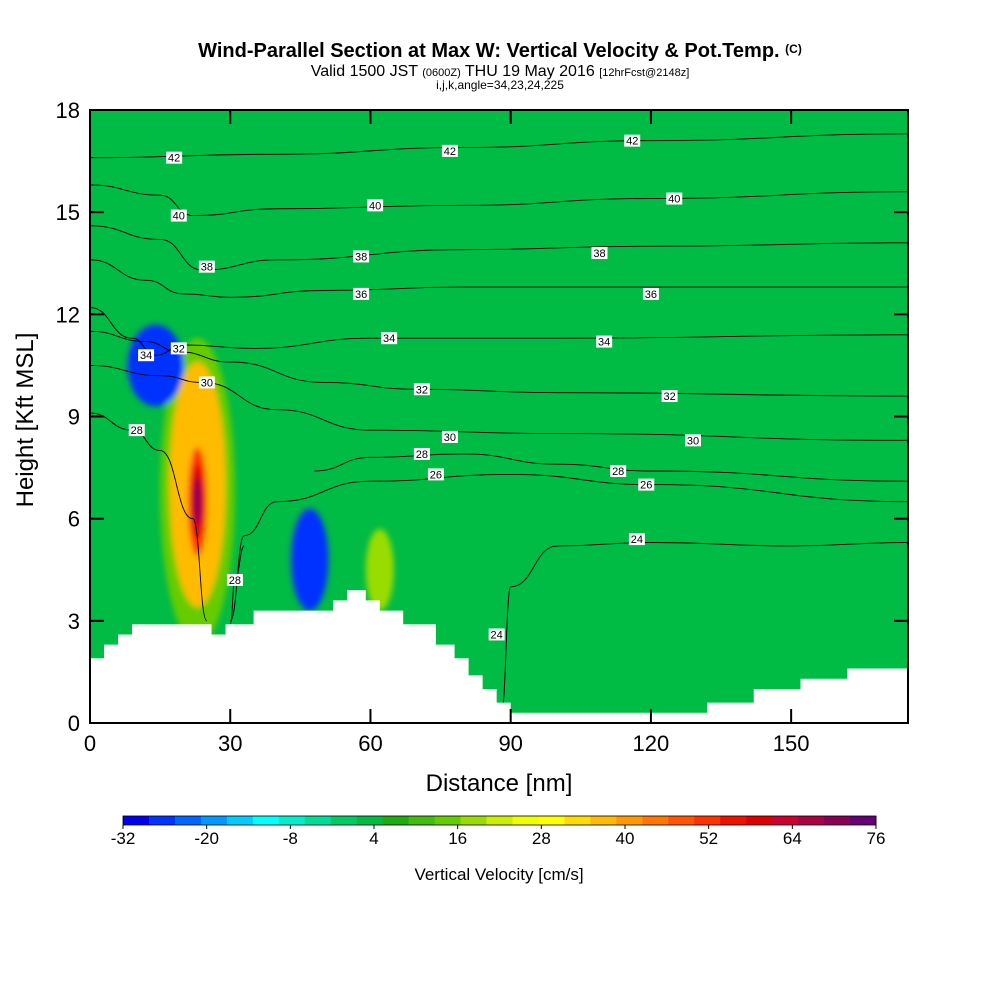 The width and height of the screenshot is (1000, 1000). Describe the element at coordinates (290, 838) in the screenshot. I see `colorbar-tick-label: -8` at that location.